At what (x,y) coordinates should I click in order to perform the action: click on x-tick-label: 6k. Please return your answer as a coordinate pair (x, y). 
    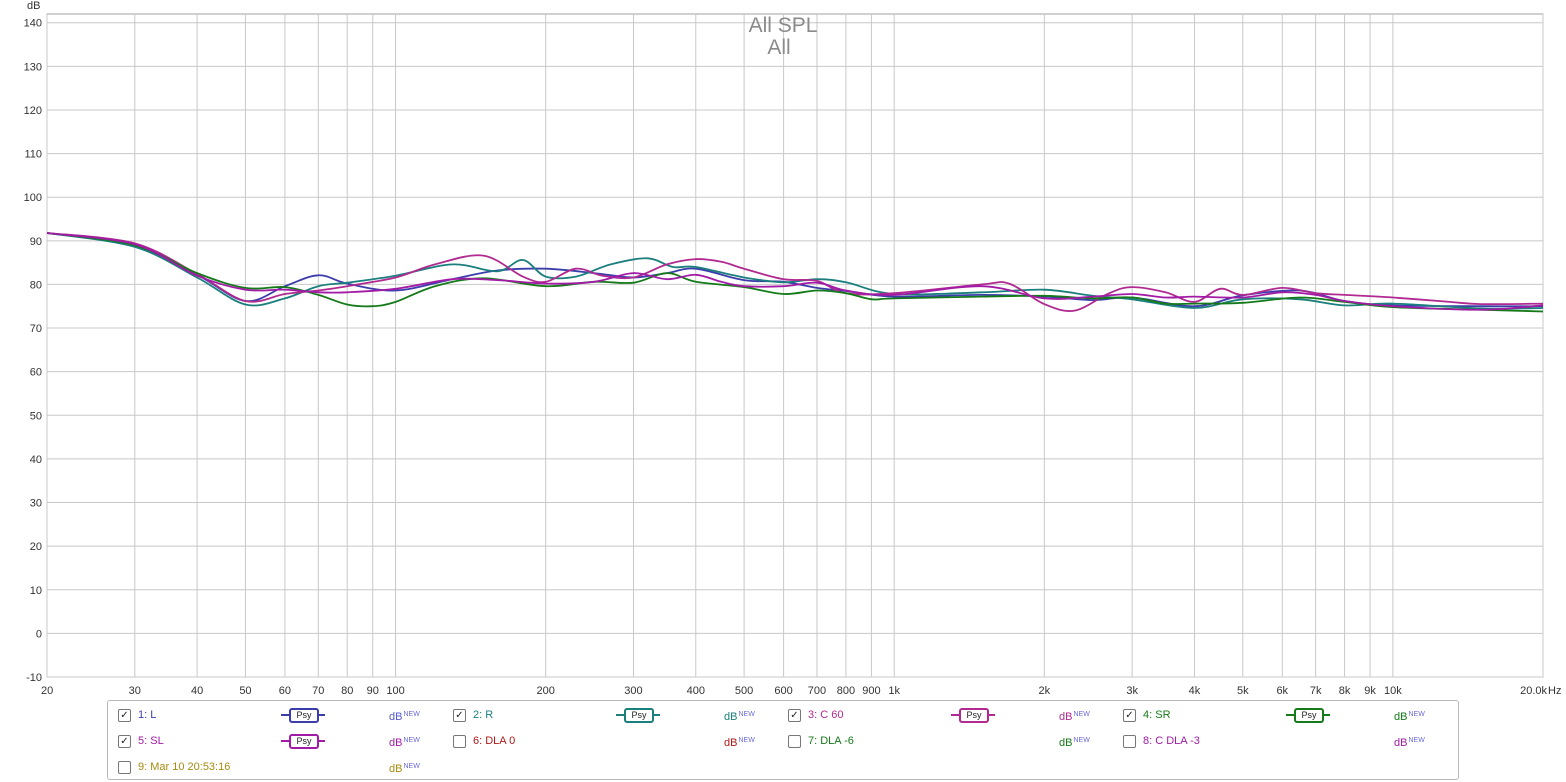
    Looking at the image, I should click on (1282, 691).